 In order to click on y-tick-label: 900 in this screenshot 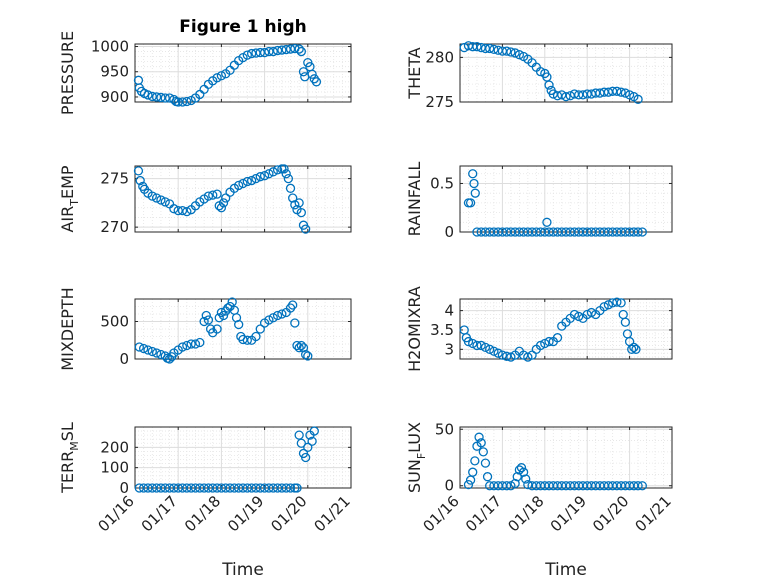, I will do `click(114, 97)`.